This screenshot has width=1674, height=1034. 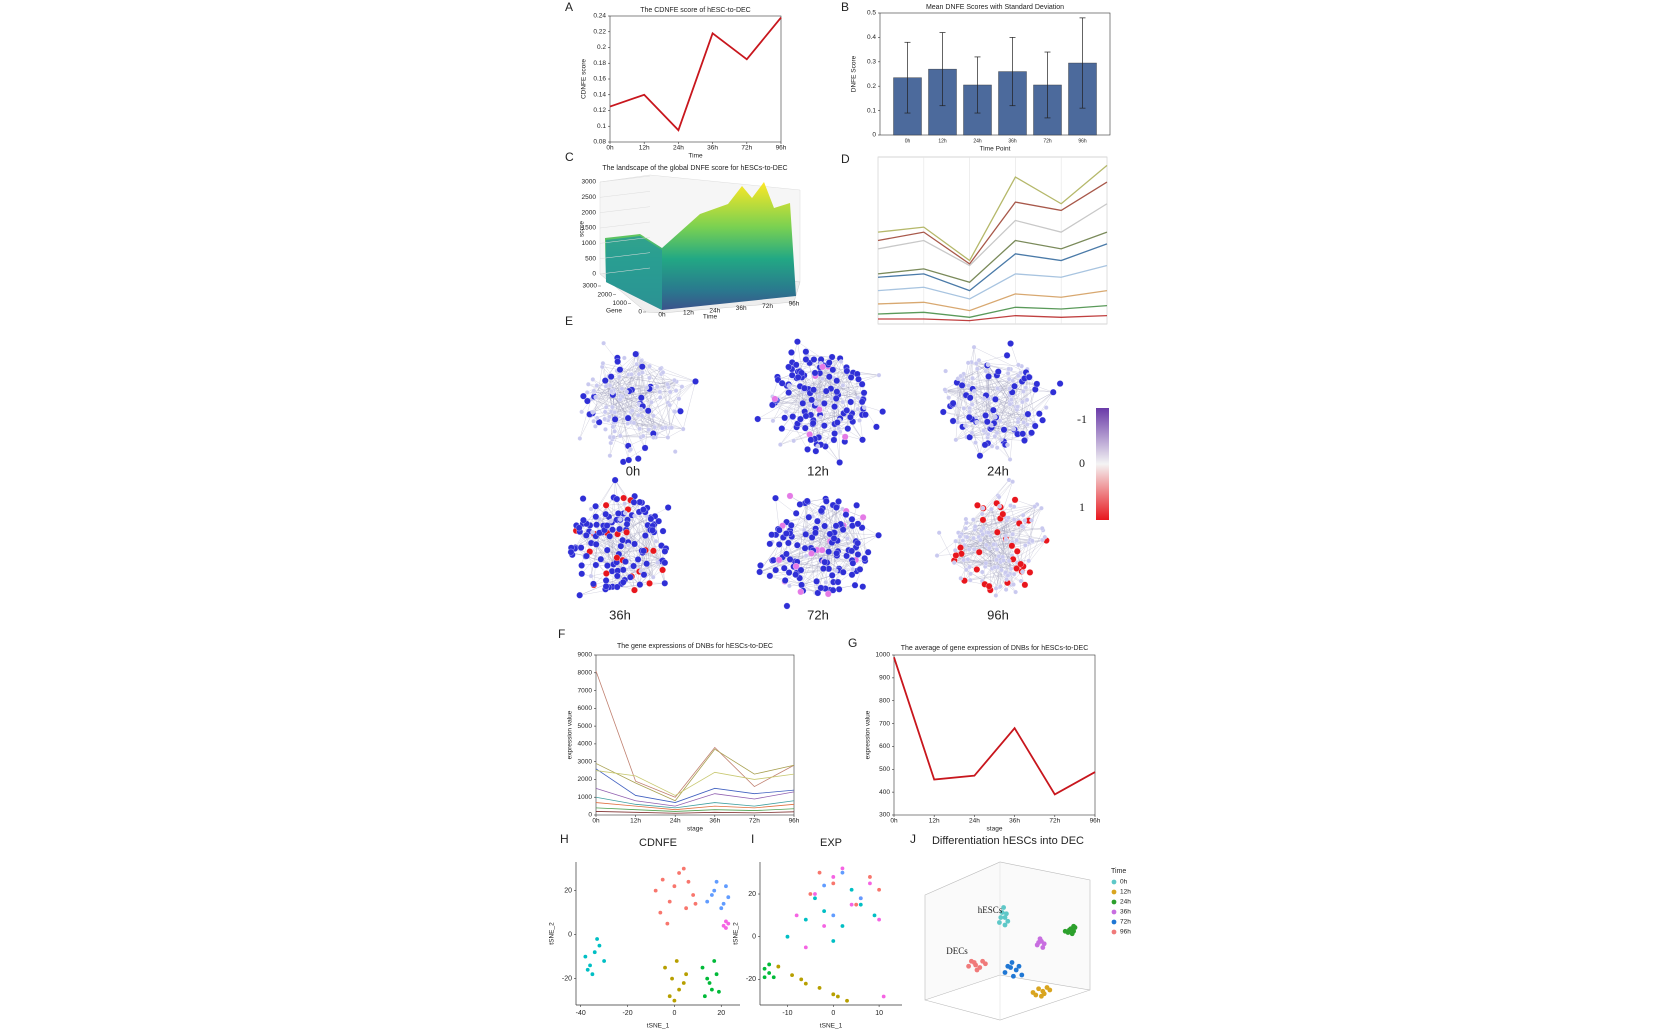 What do you see at coordinates (625, 240) in the screenshot?
I see `grid-line` at bounding box center [625, 240].